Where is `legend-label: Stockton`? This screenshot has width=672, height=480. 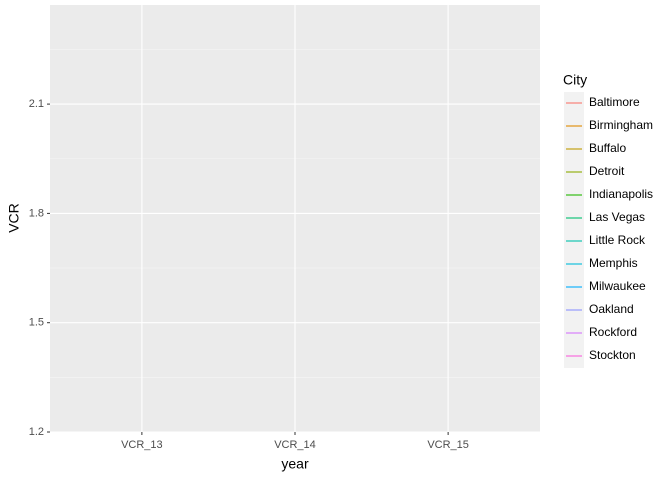
legend-label: Stockton is located at coordinates (612, 355).